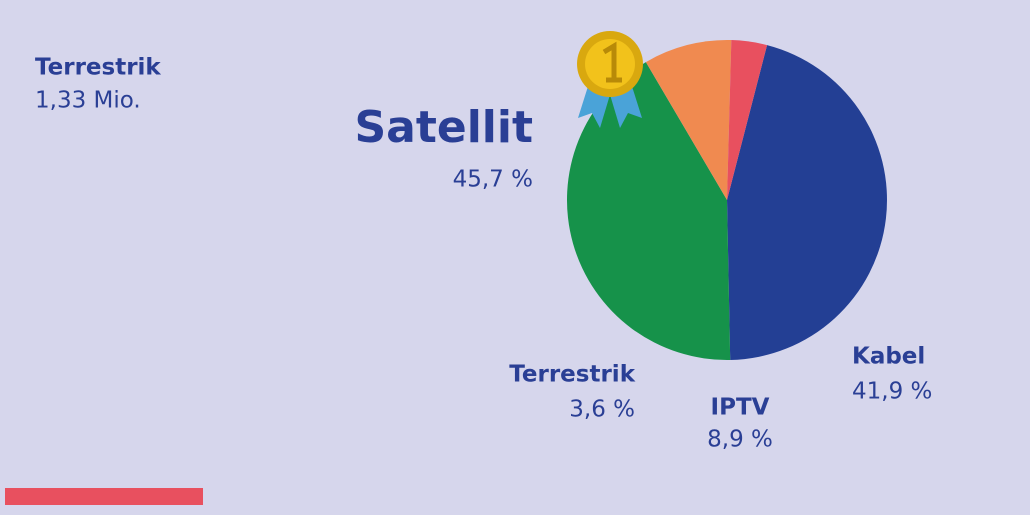 This screenshot has height=515, width=1030. What do you see at coordinates (443, 127) in the screenshot?
I see `category-label: Satellit` at bounding box center [443, 127].